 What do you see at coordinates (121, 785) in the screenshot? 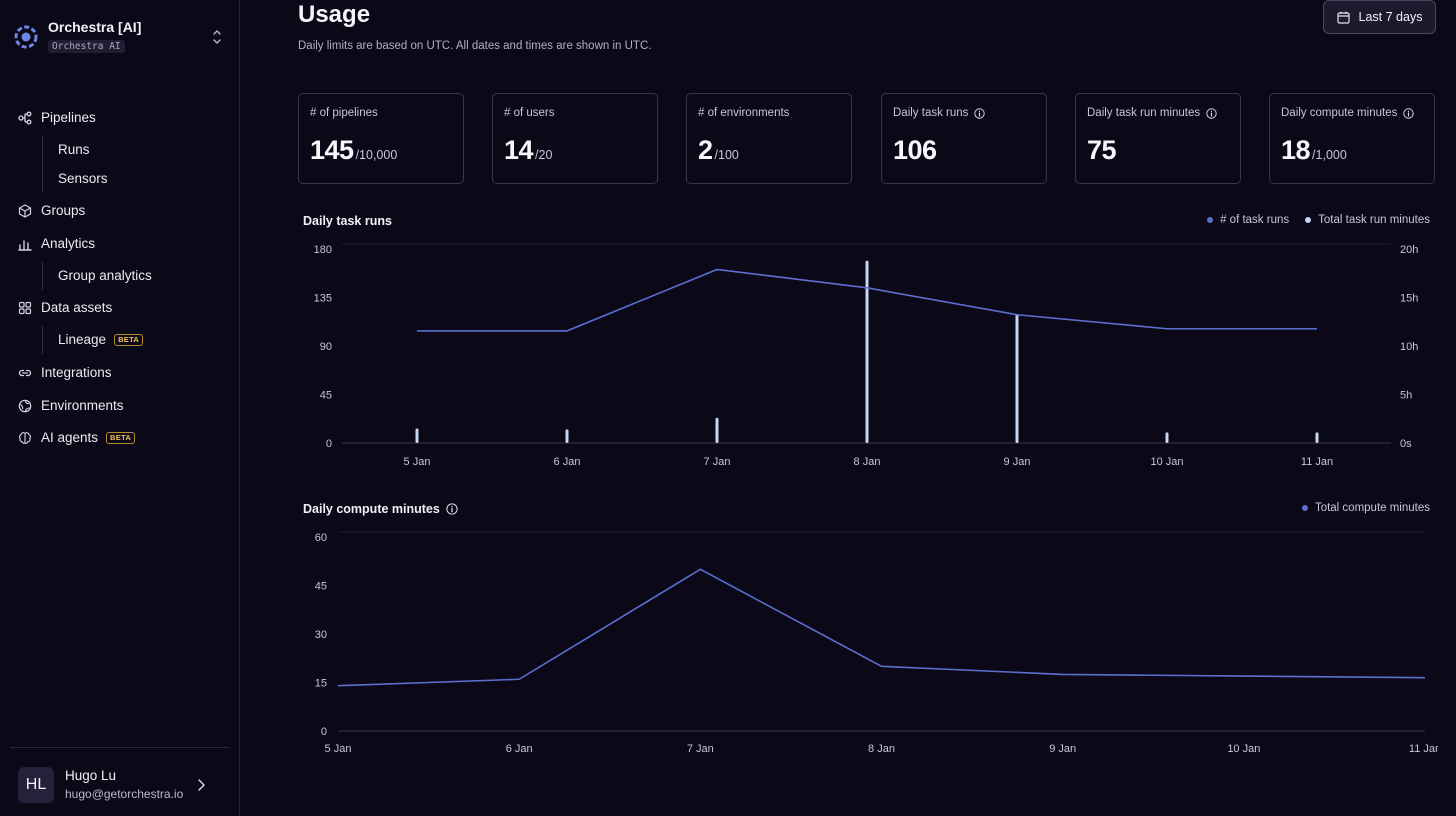
I see `user-menu: HL Hugo Lu hugo@getorchestra.io` at bounding box center [121, 785].